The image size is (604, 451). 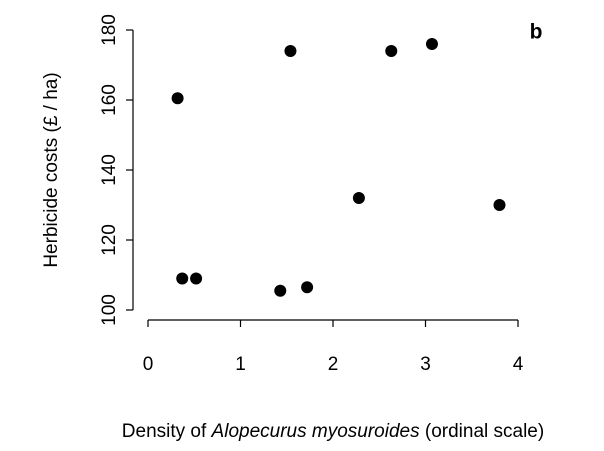 What do you see at coordinates (109, 310) in the screenshot?
I see `y-tick-label: 100` at bounding box center [109, 310].